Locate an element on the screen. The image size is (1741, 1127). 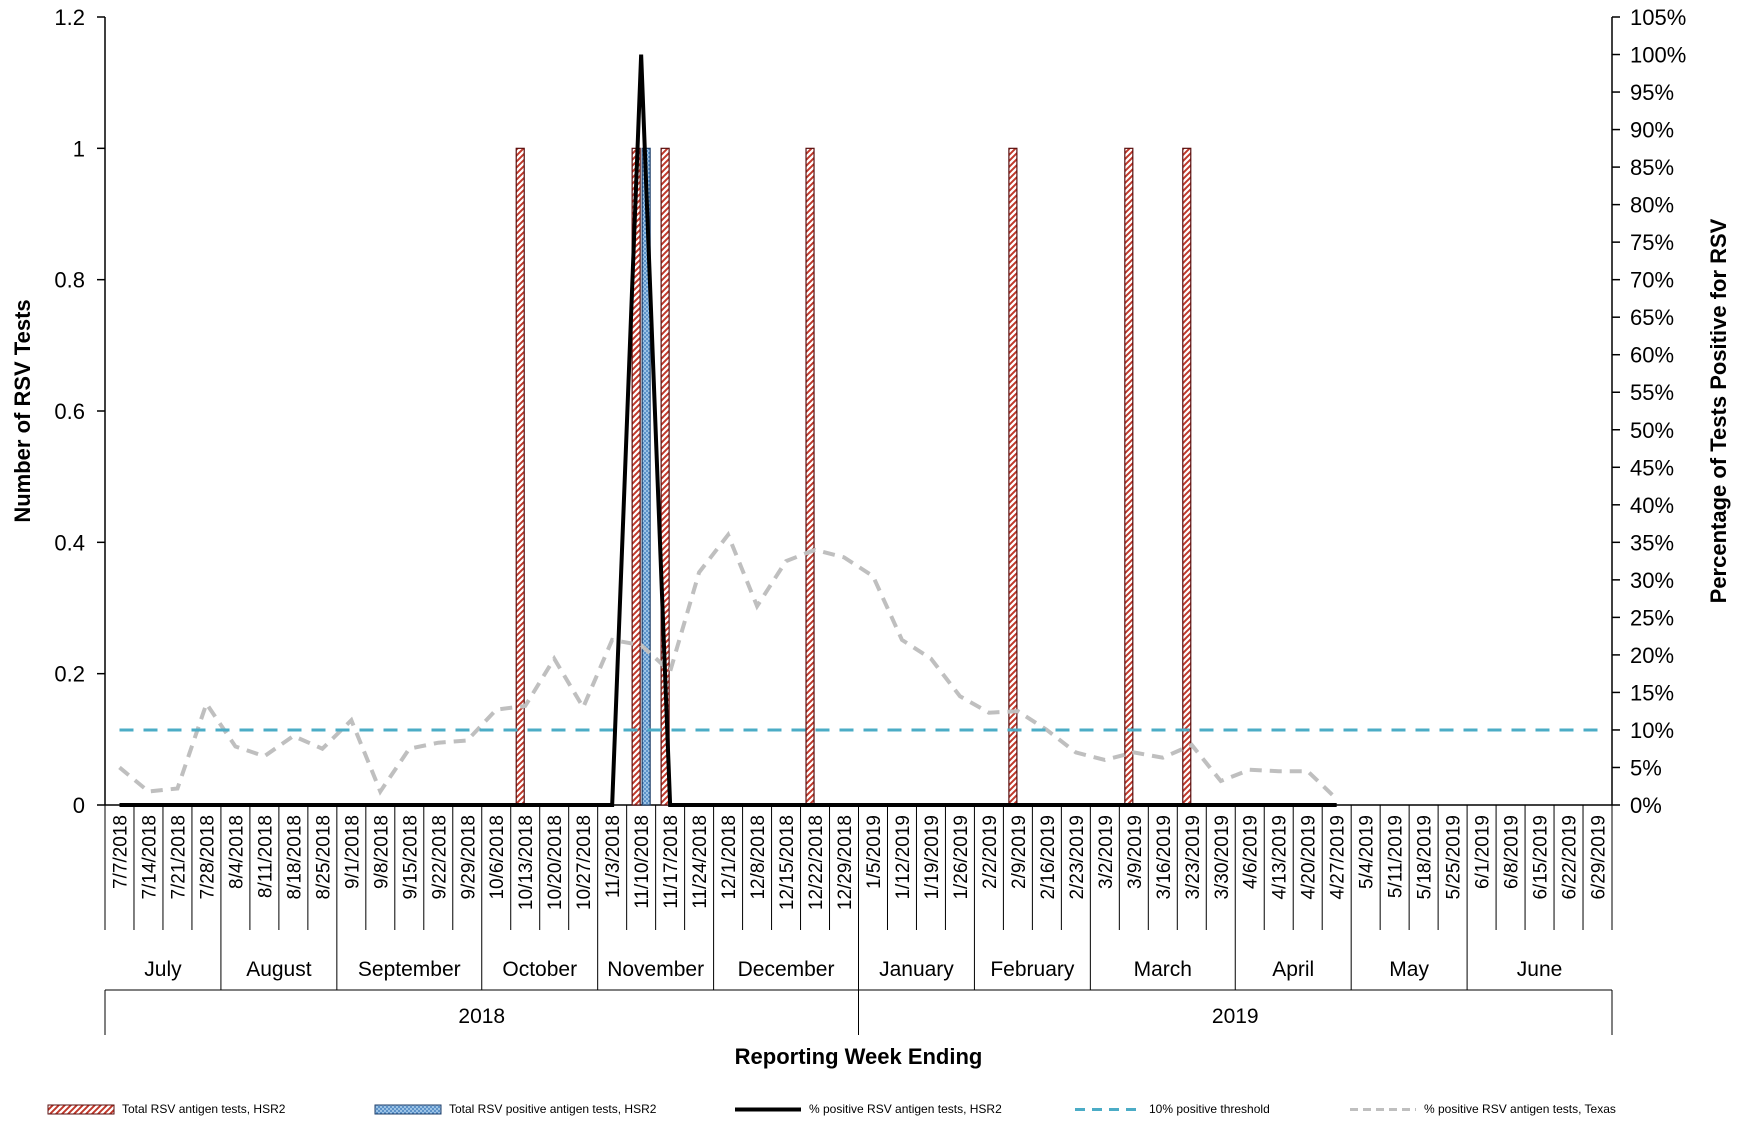
y2-axis-title: Percentage of Tests Positive for RSV is located at coordinates (1718, 410).